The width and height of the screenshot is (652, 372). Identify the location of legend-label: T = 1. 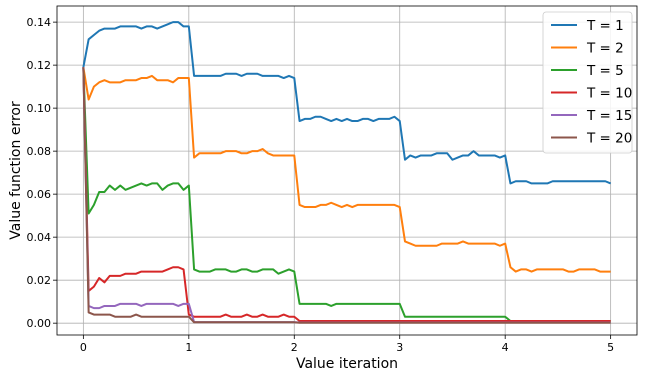
(605, 26).